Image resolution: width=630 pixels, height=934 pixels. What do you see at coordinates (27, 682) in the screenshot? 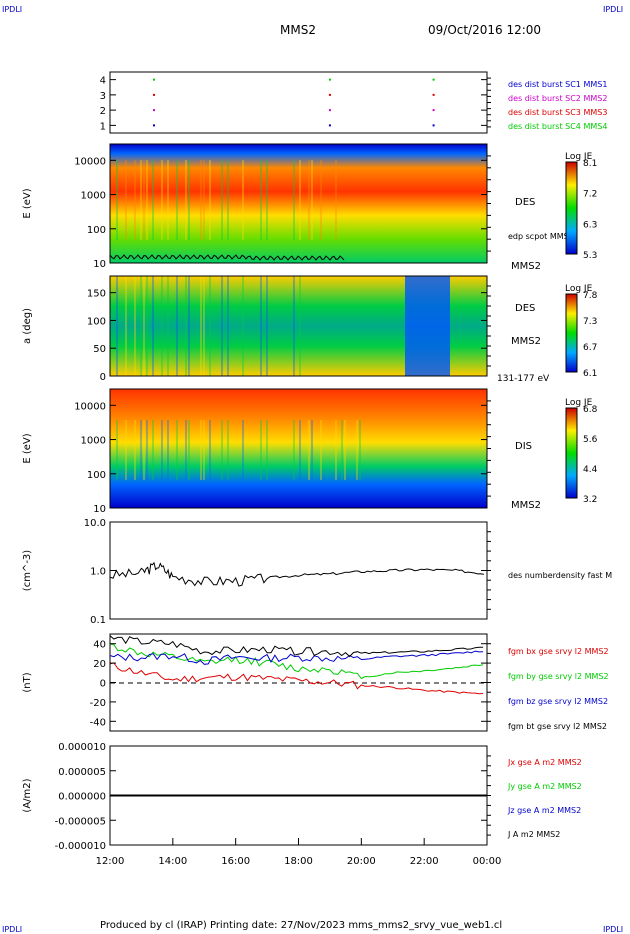
I see `y-axis-label: (nT)` at bounding box center [27, 682].